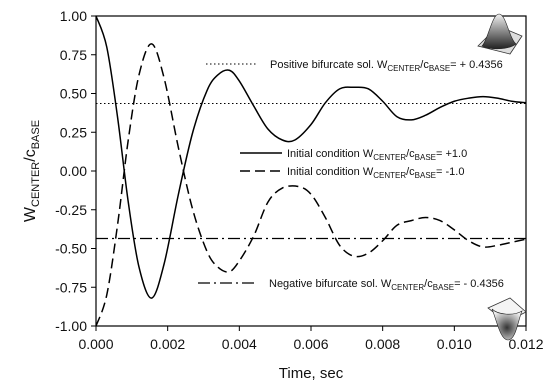 This screenshot has width=556, height=384. I want to click on pos-sub1: CENTER, so click(403, 68).